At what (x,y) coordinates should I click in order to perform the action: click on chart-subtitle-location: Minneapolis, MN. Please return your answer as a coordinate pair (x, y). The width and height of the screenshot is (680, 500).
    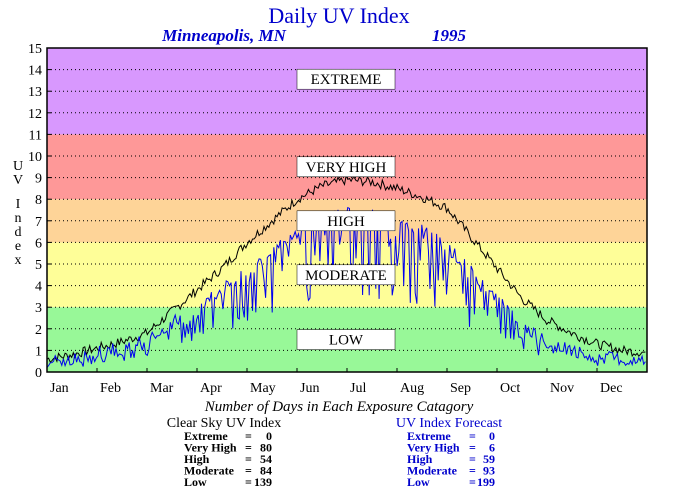
    Looking at the image, I should click on (223, 35).